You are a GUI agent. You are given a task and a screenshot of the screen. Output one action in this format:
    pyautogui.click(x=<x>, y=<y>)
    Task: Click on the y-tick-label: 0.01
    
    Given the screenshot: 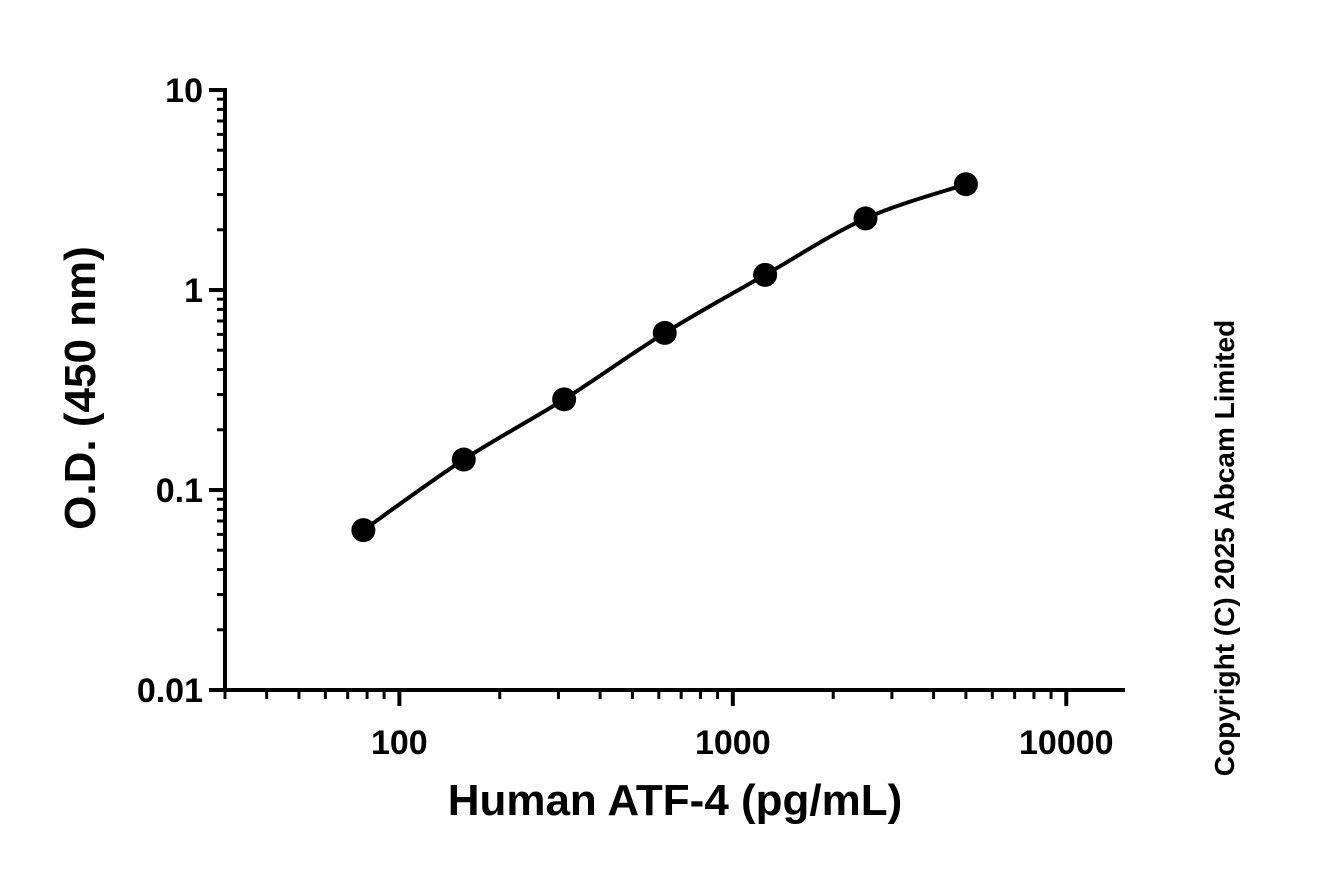 What is the action you would take?
    pyautogui.click(x=170, y=691)
    